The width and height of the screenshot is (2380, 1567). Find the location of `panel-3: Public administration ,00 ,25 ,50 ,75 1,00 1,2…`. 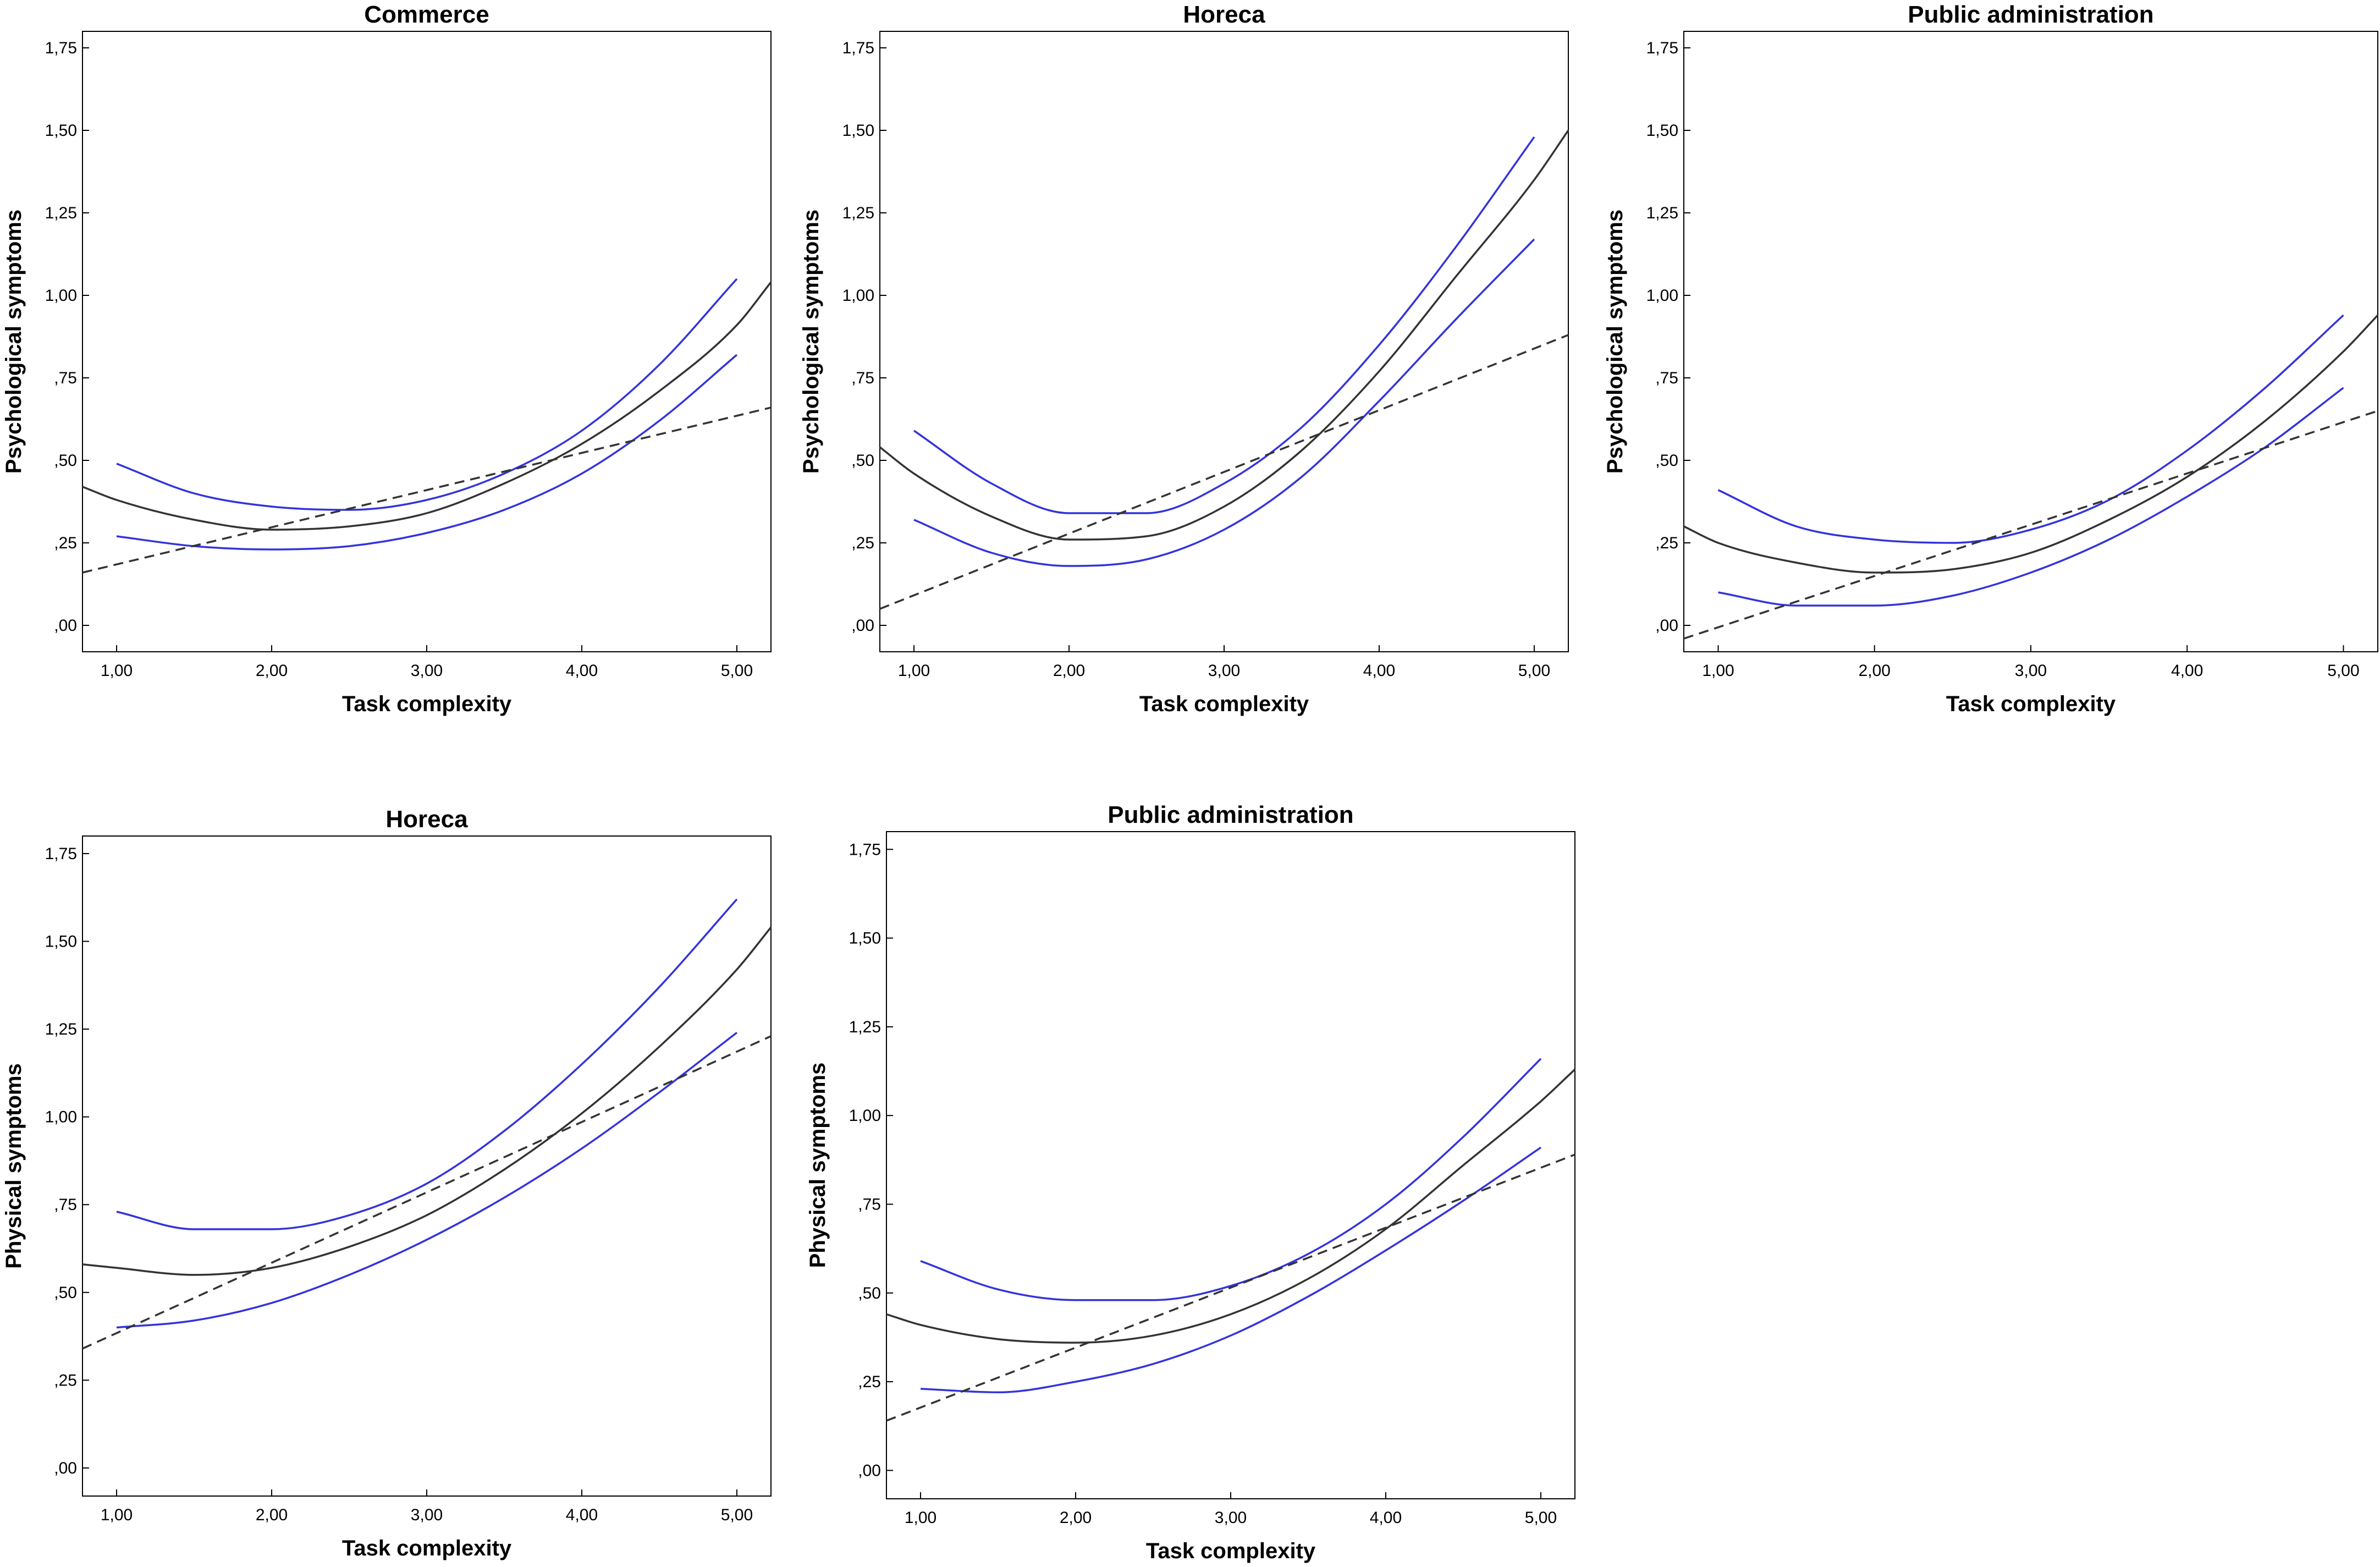

panel-3: Public administration ,00 ,25 ,50 ,75 1,00 1,2… is located at coordinates (1991, 358).